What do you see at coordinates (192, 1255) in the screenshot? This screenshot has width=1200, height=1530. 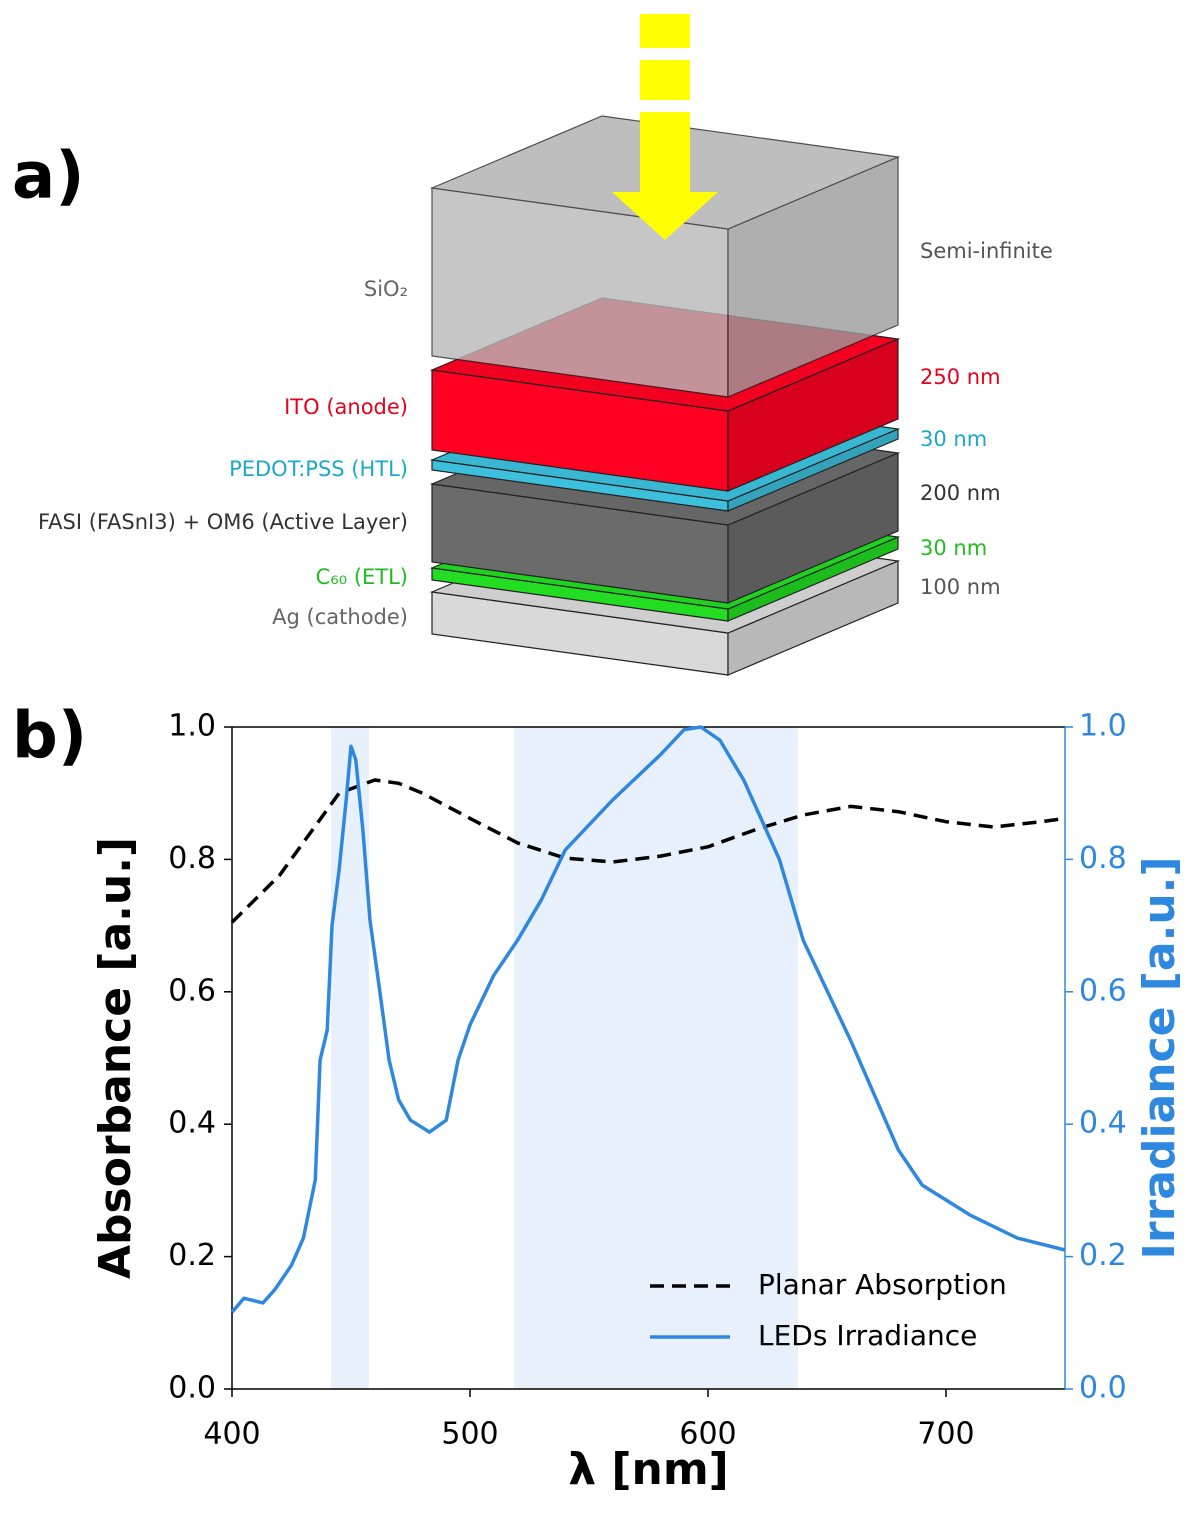 I see `y-tick-label: 0.2` at bounding box center [192, 1255].